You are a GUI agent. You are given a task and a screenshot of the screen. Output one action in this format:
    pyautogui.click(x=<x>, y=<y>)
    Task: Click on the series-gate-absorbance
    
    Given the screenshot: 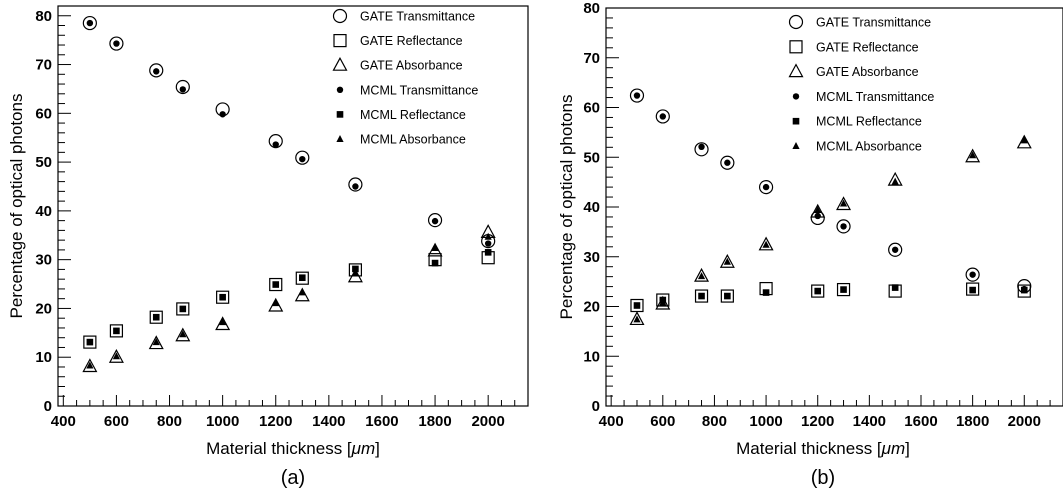 What is the action you would take?
    pyautogui.click(x=289, y=298)
    